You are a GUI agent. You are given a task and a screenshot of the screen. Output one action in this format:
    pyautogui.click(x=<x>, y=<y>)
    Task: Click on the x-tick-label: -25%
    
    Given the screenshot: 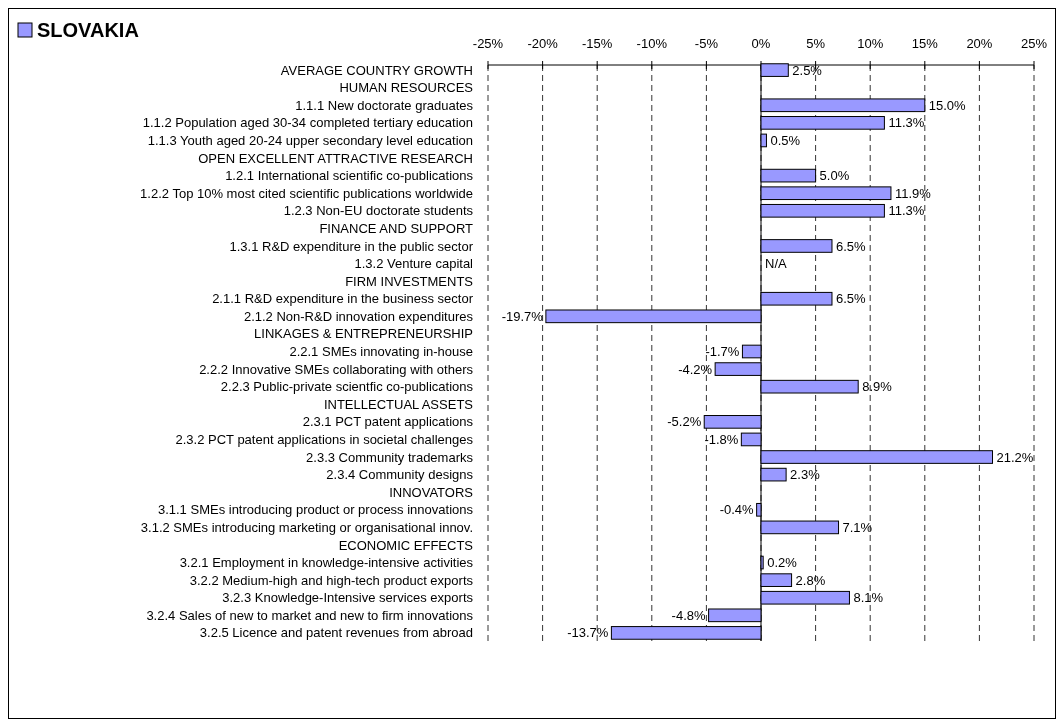 What is the action you would take?
    pyautogui.click(x=488, y=43)
    